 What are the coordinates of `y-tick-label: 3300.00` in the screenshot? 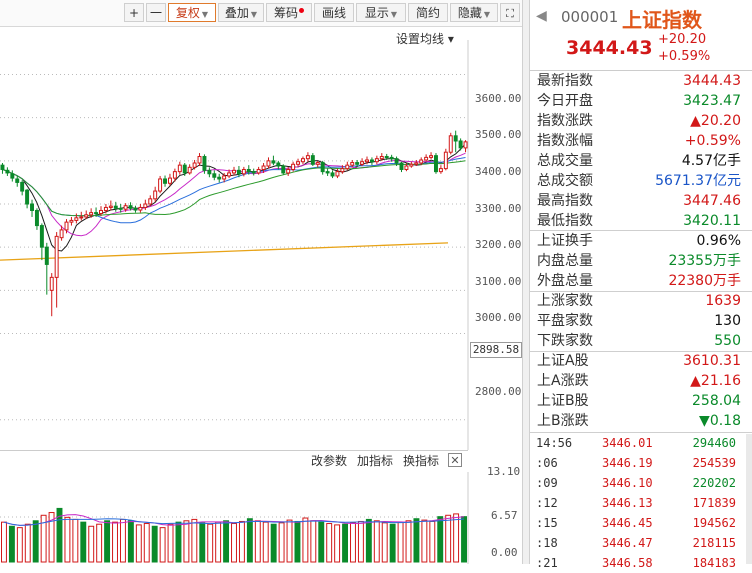 It's located at (498, 208).